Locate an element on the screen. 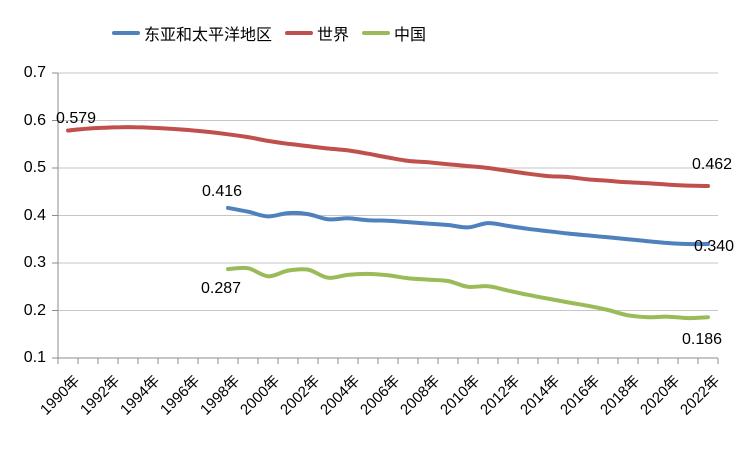 Image resolution: width=750 pixels, height=450 pixels. y-axis-label: 0.3 is located at coordinates (34, 262).